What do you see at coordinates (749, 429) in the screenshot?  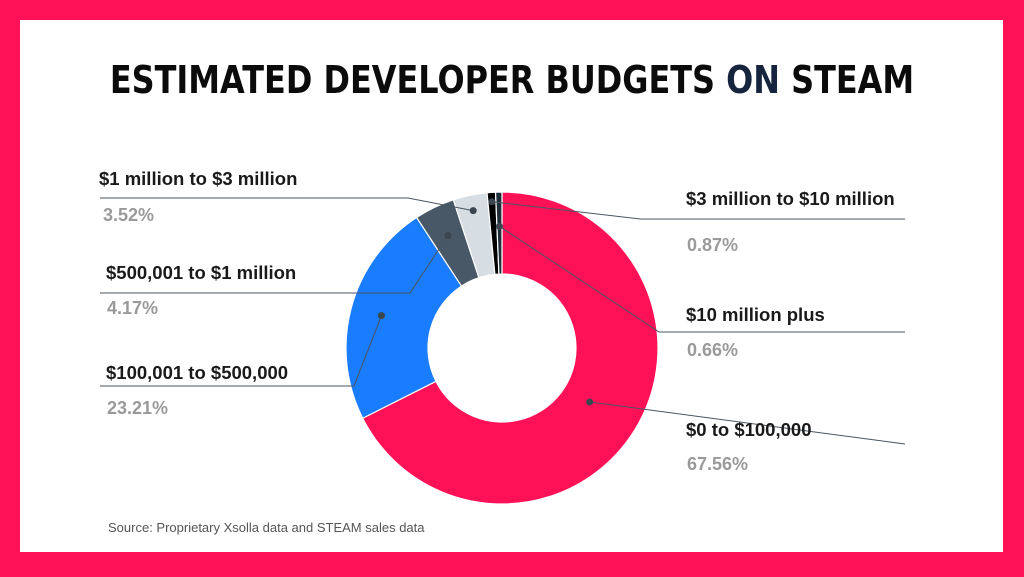 I see `label-0-100k: $0 to $100,000` at bounding box center [749, 429].